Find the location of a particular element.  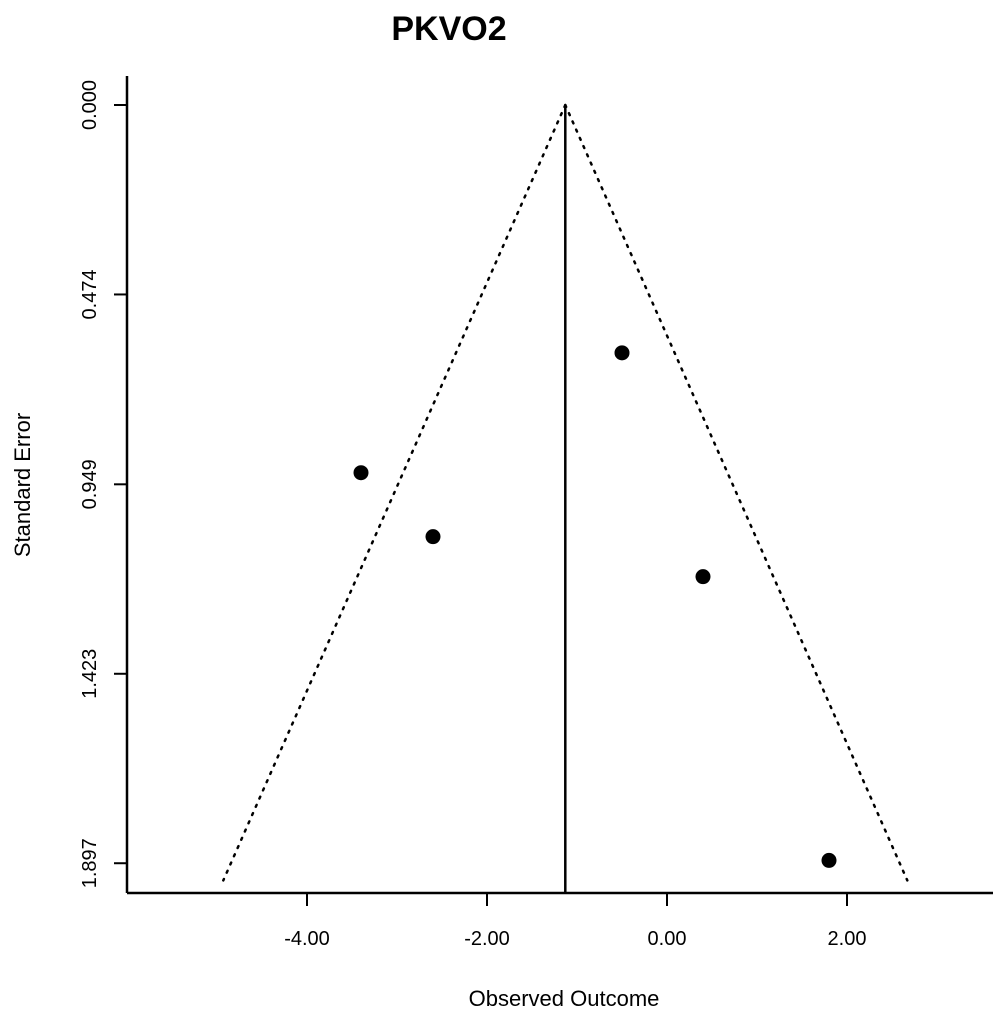

y-tick-label: 0.474 is located at coordinates (90, 294).